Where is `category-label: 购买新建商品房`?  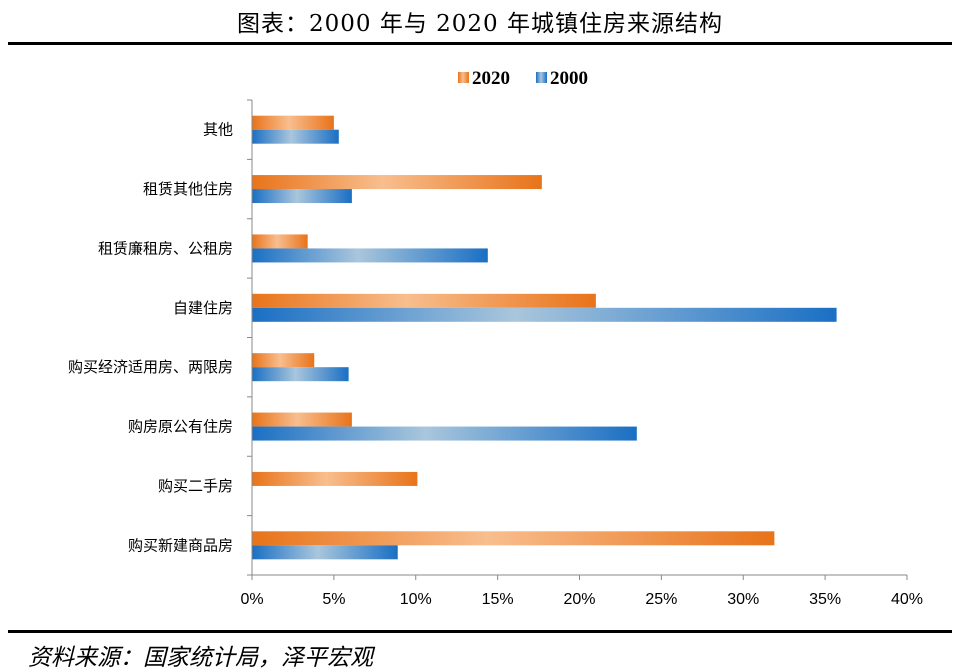
category-label: 购买新建商品房 is located at coordinates (180, 545).